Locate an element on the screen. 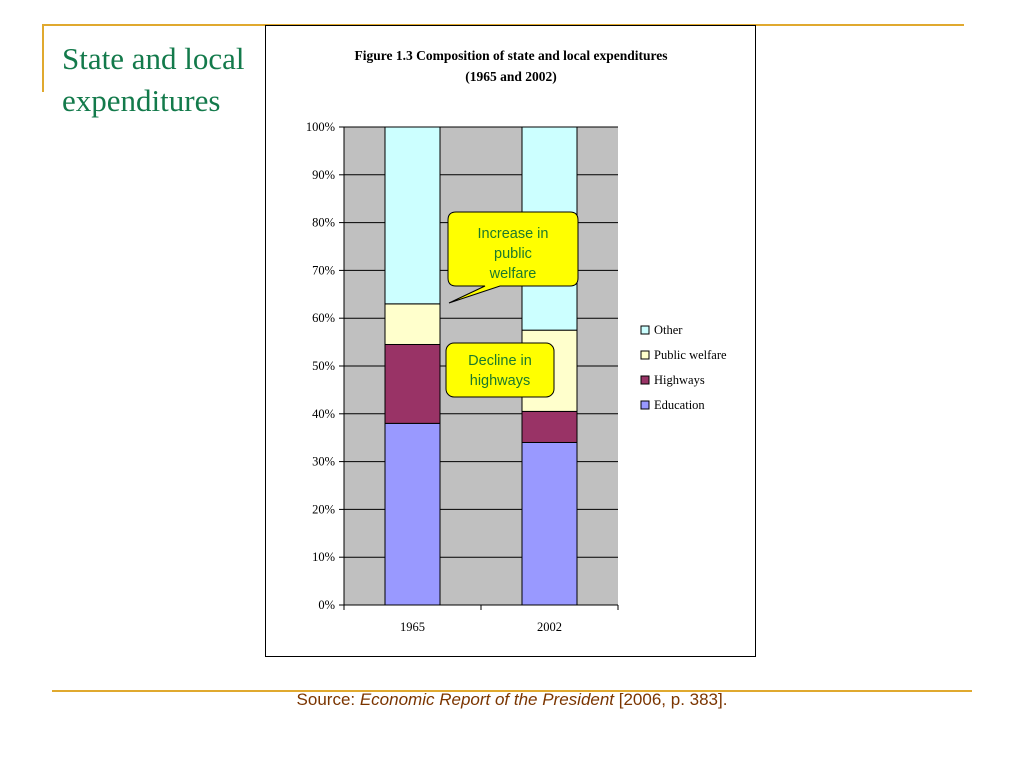 The width and height of the screenshot is (1024, 768). y-tick-label: 70% is located at coordinates (323, 270).